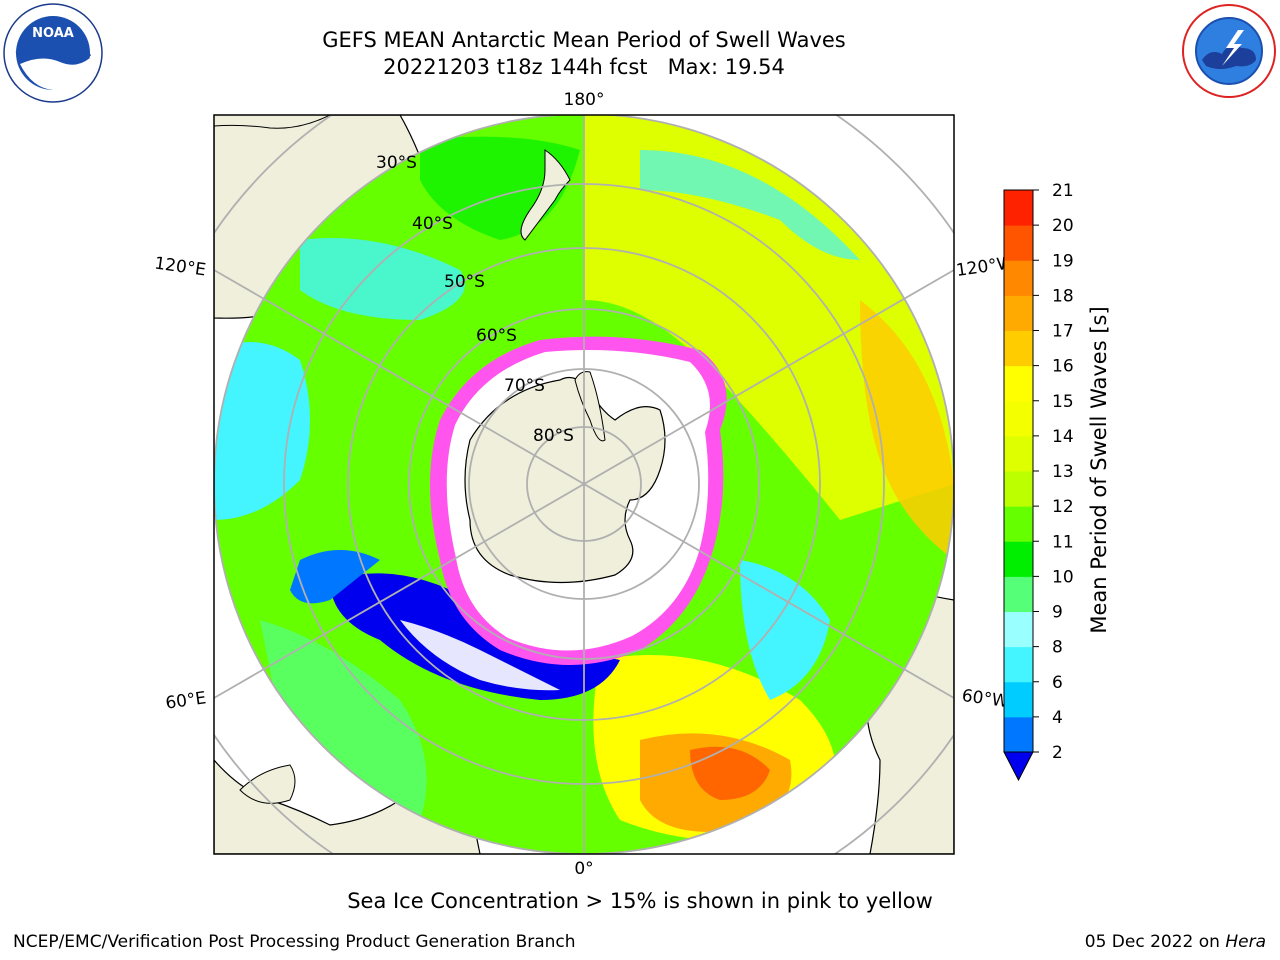  Describe the element at coordinates (1063, 332) in the screenshot. I see `colorbar-tick-label: 17` at that location.